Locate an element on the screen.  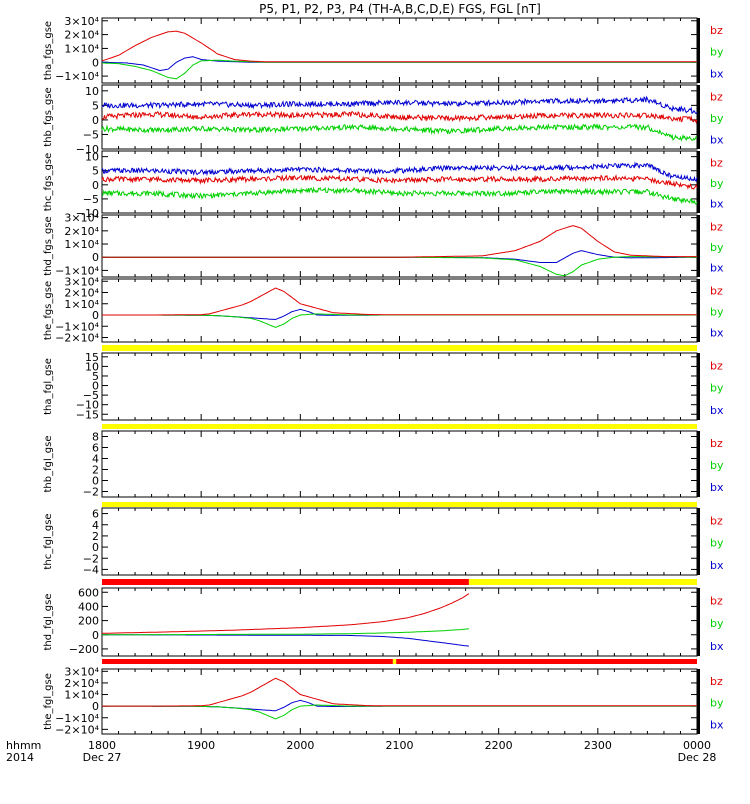
x-tick-date-label: Dec 28 is located at coordinates (697, 757).